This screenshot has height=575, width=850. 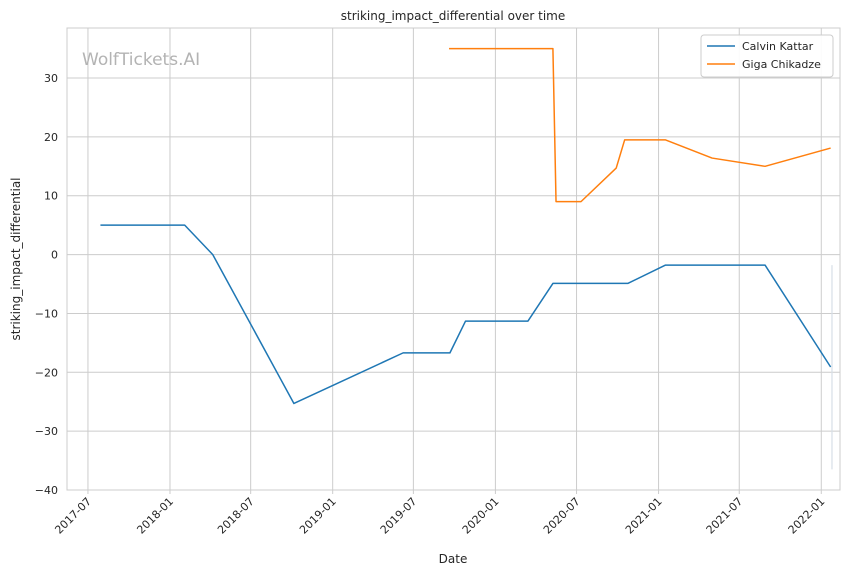 I want to click on y-tick-label-0: −40, so click(x=46, y=490).